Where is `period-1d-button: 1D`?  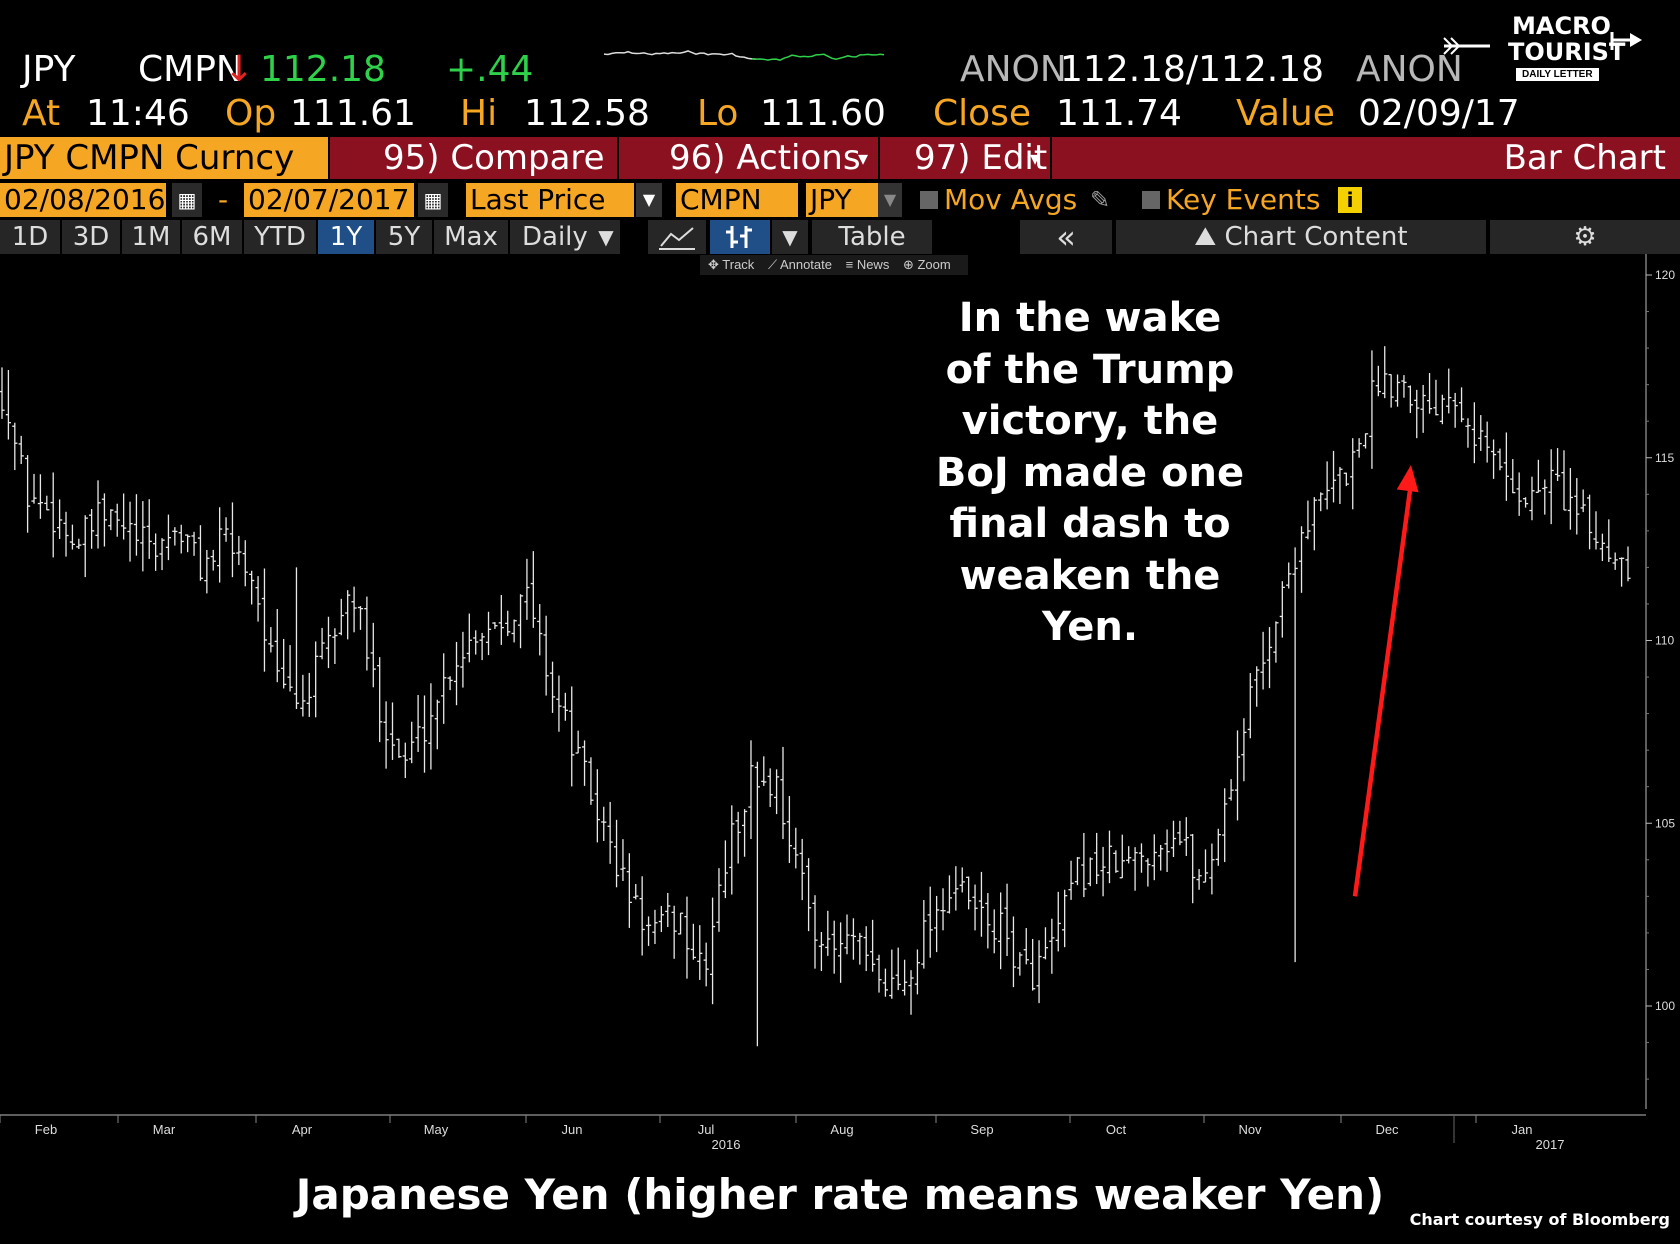 period-1d-button: 1D is located at coordinates (30, 237).